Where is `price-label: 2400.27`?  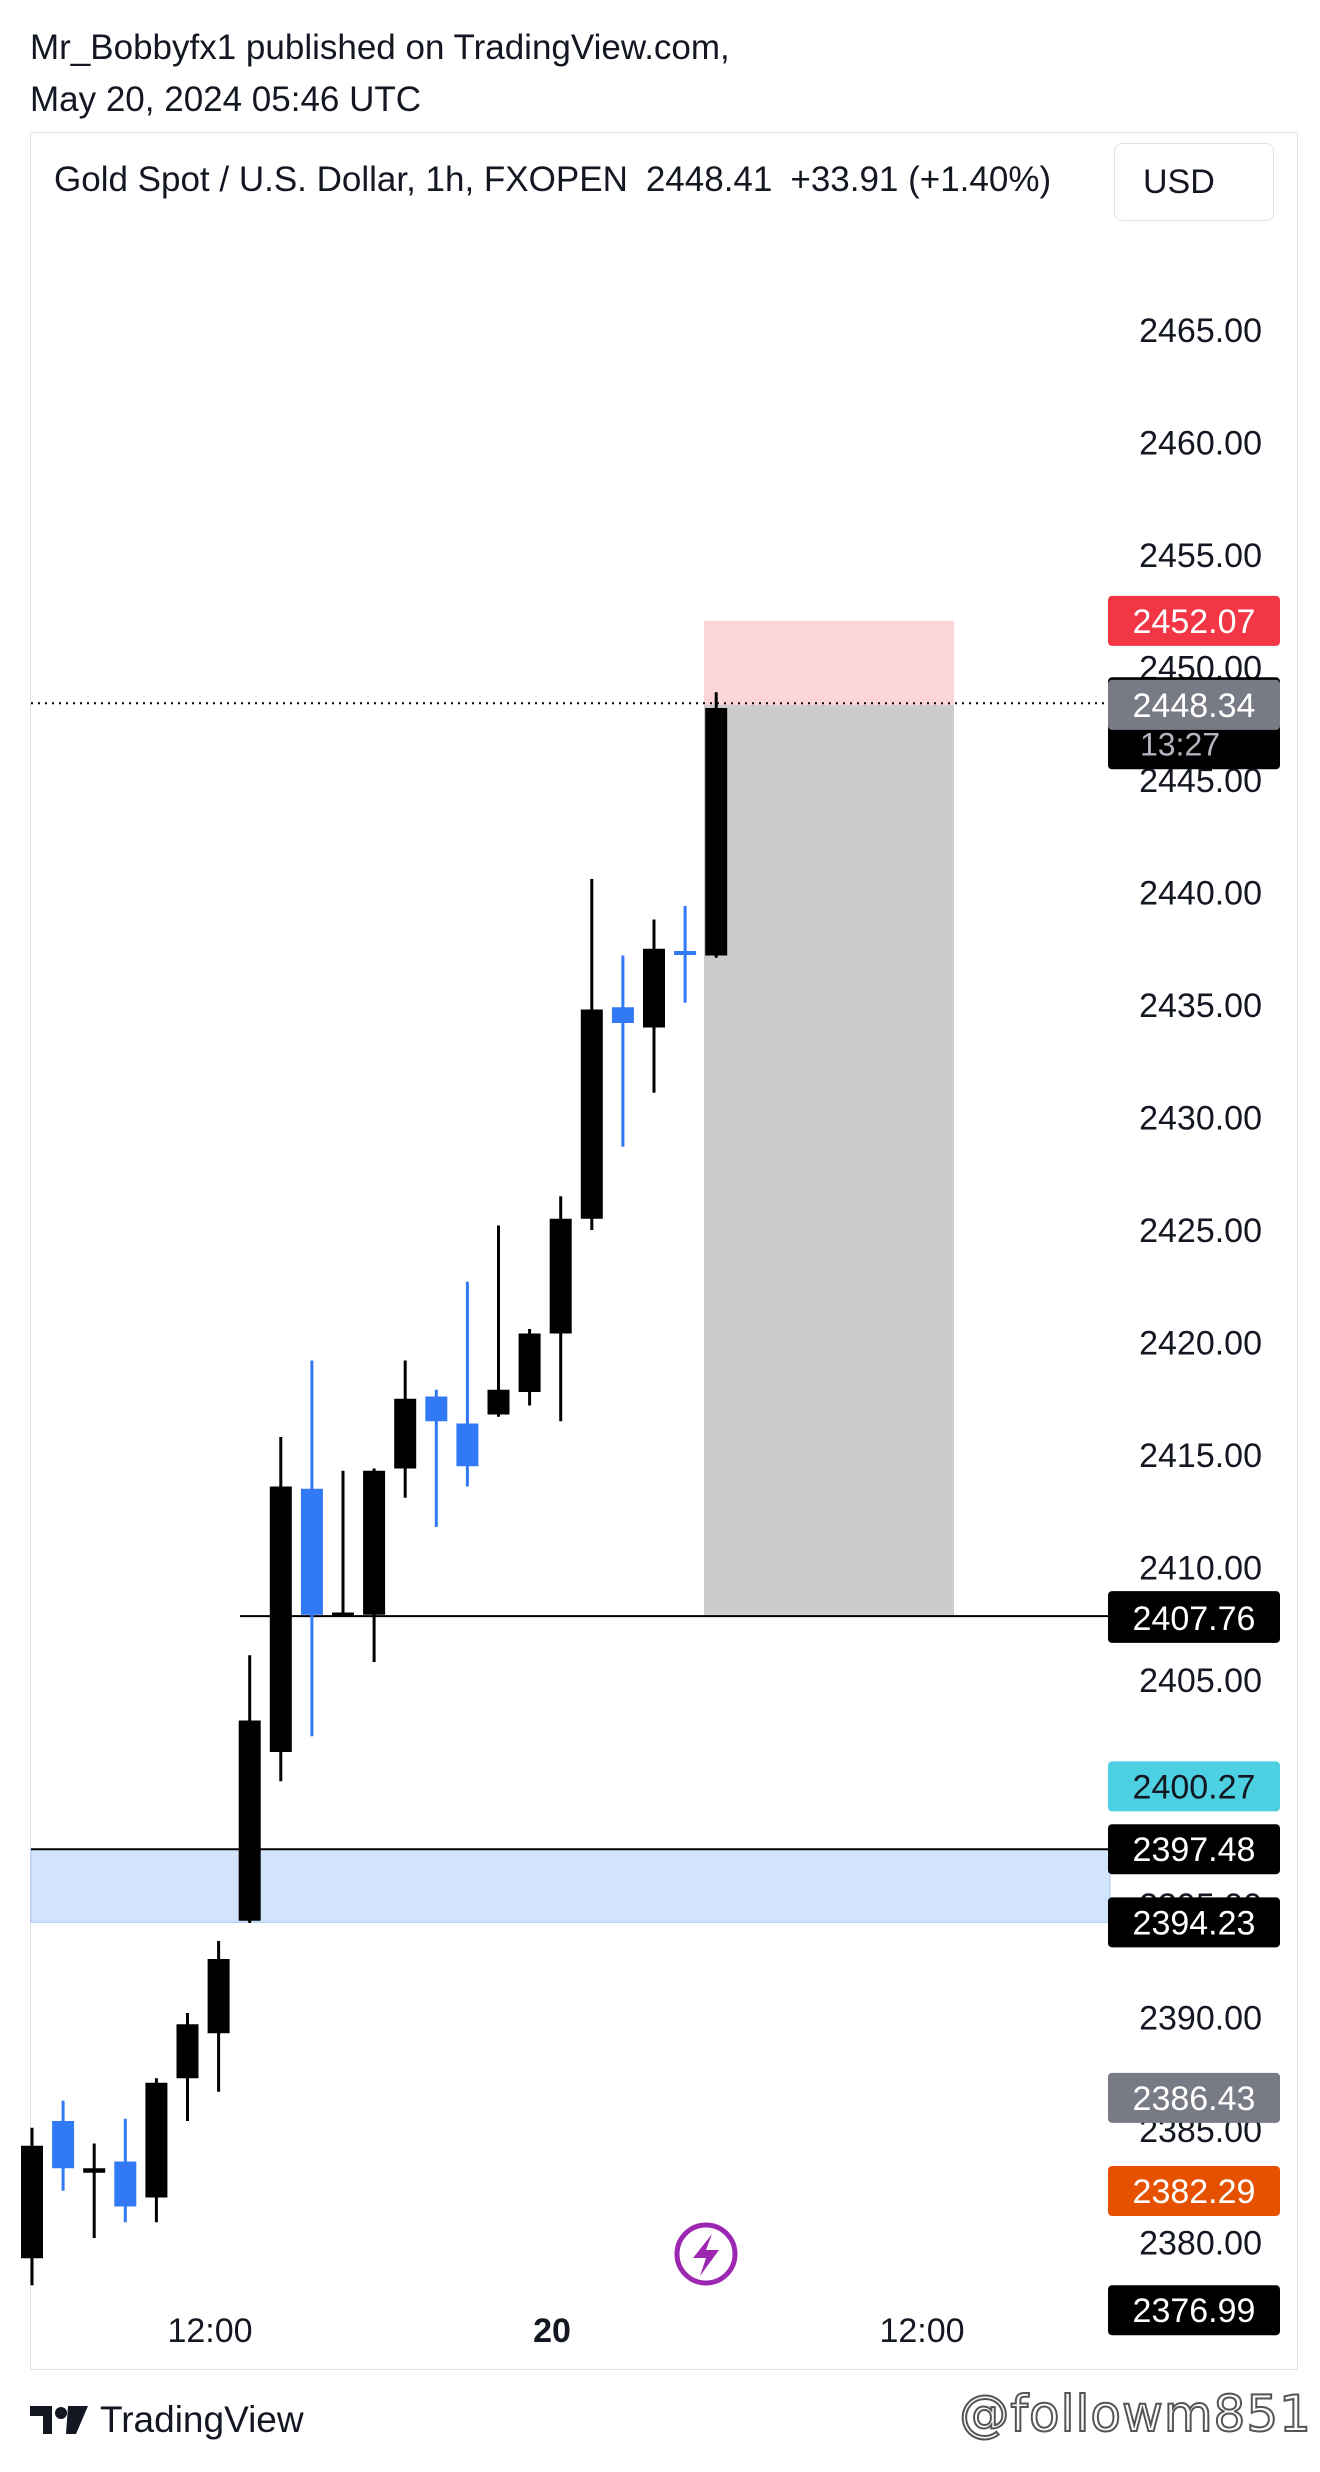
price-label: 2400.27 is located at coordinates (1194, 1786).